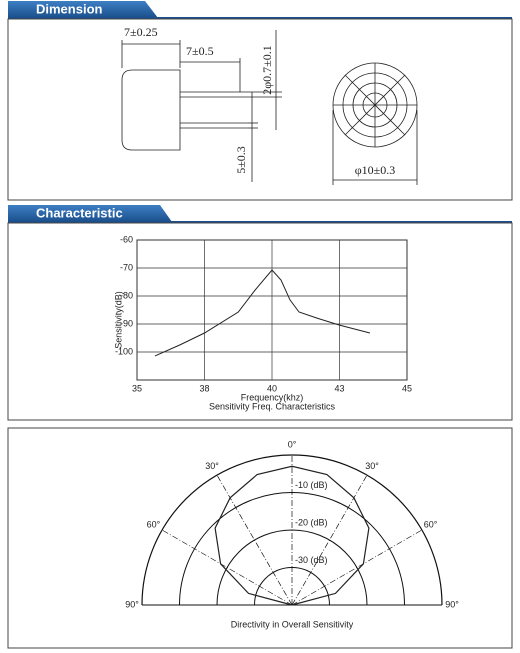 The width and height of the screenshot is (520, 653). What do you see at coordinates (118, 320) in the screenshot?
I see `y-axis-label: Sensitivity(dB)` at bounding box center [118, 320].